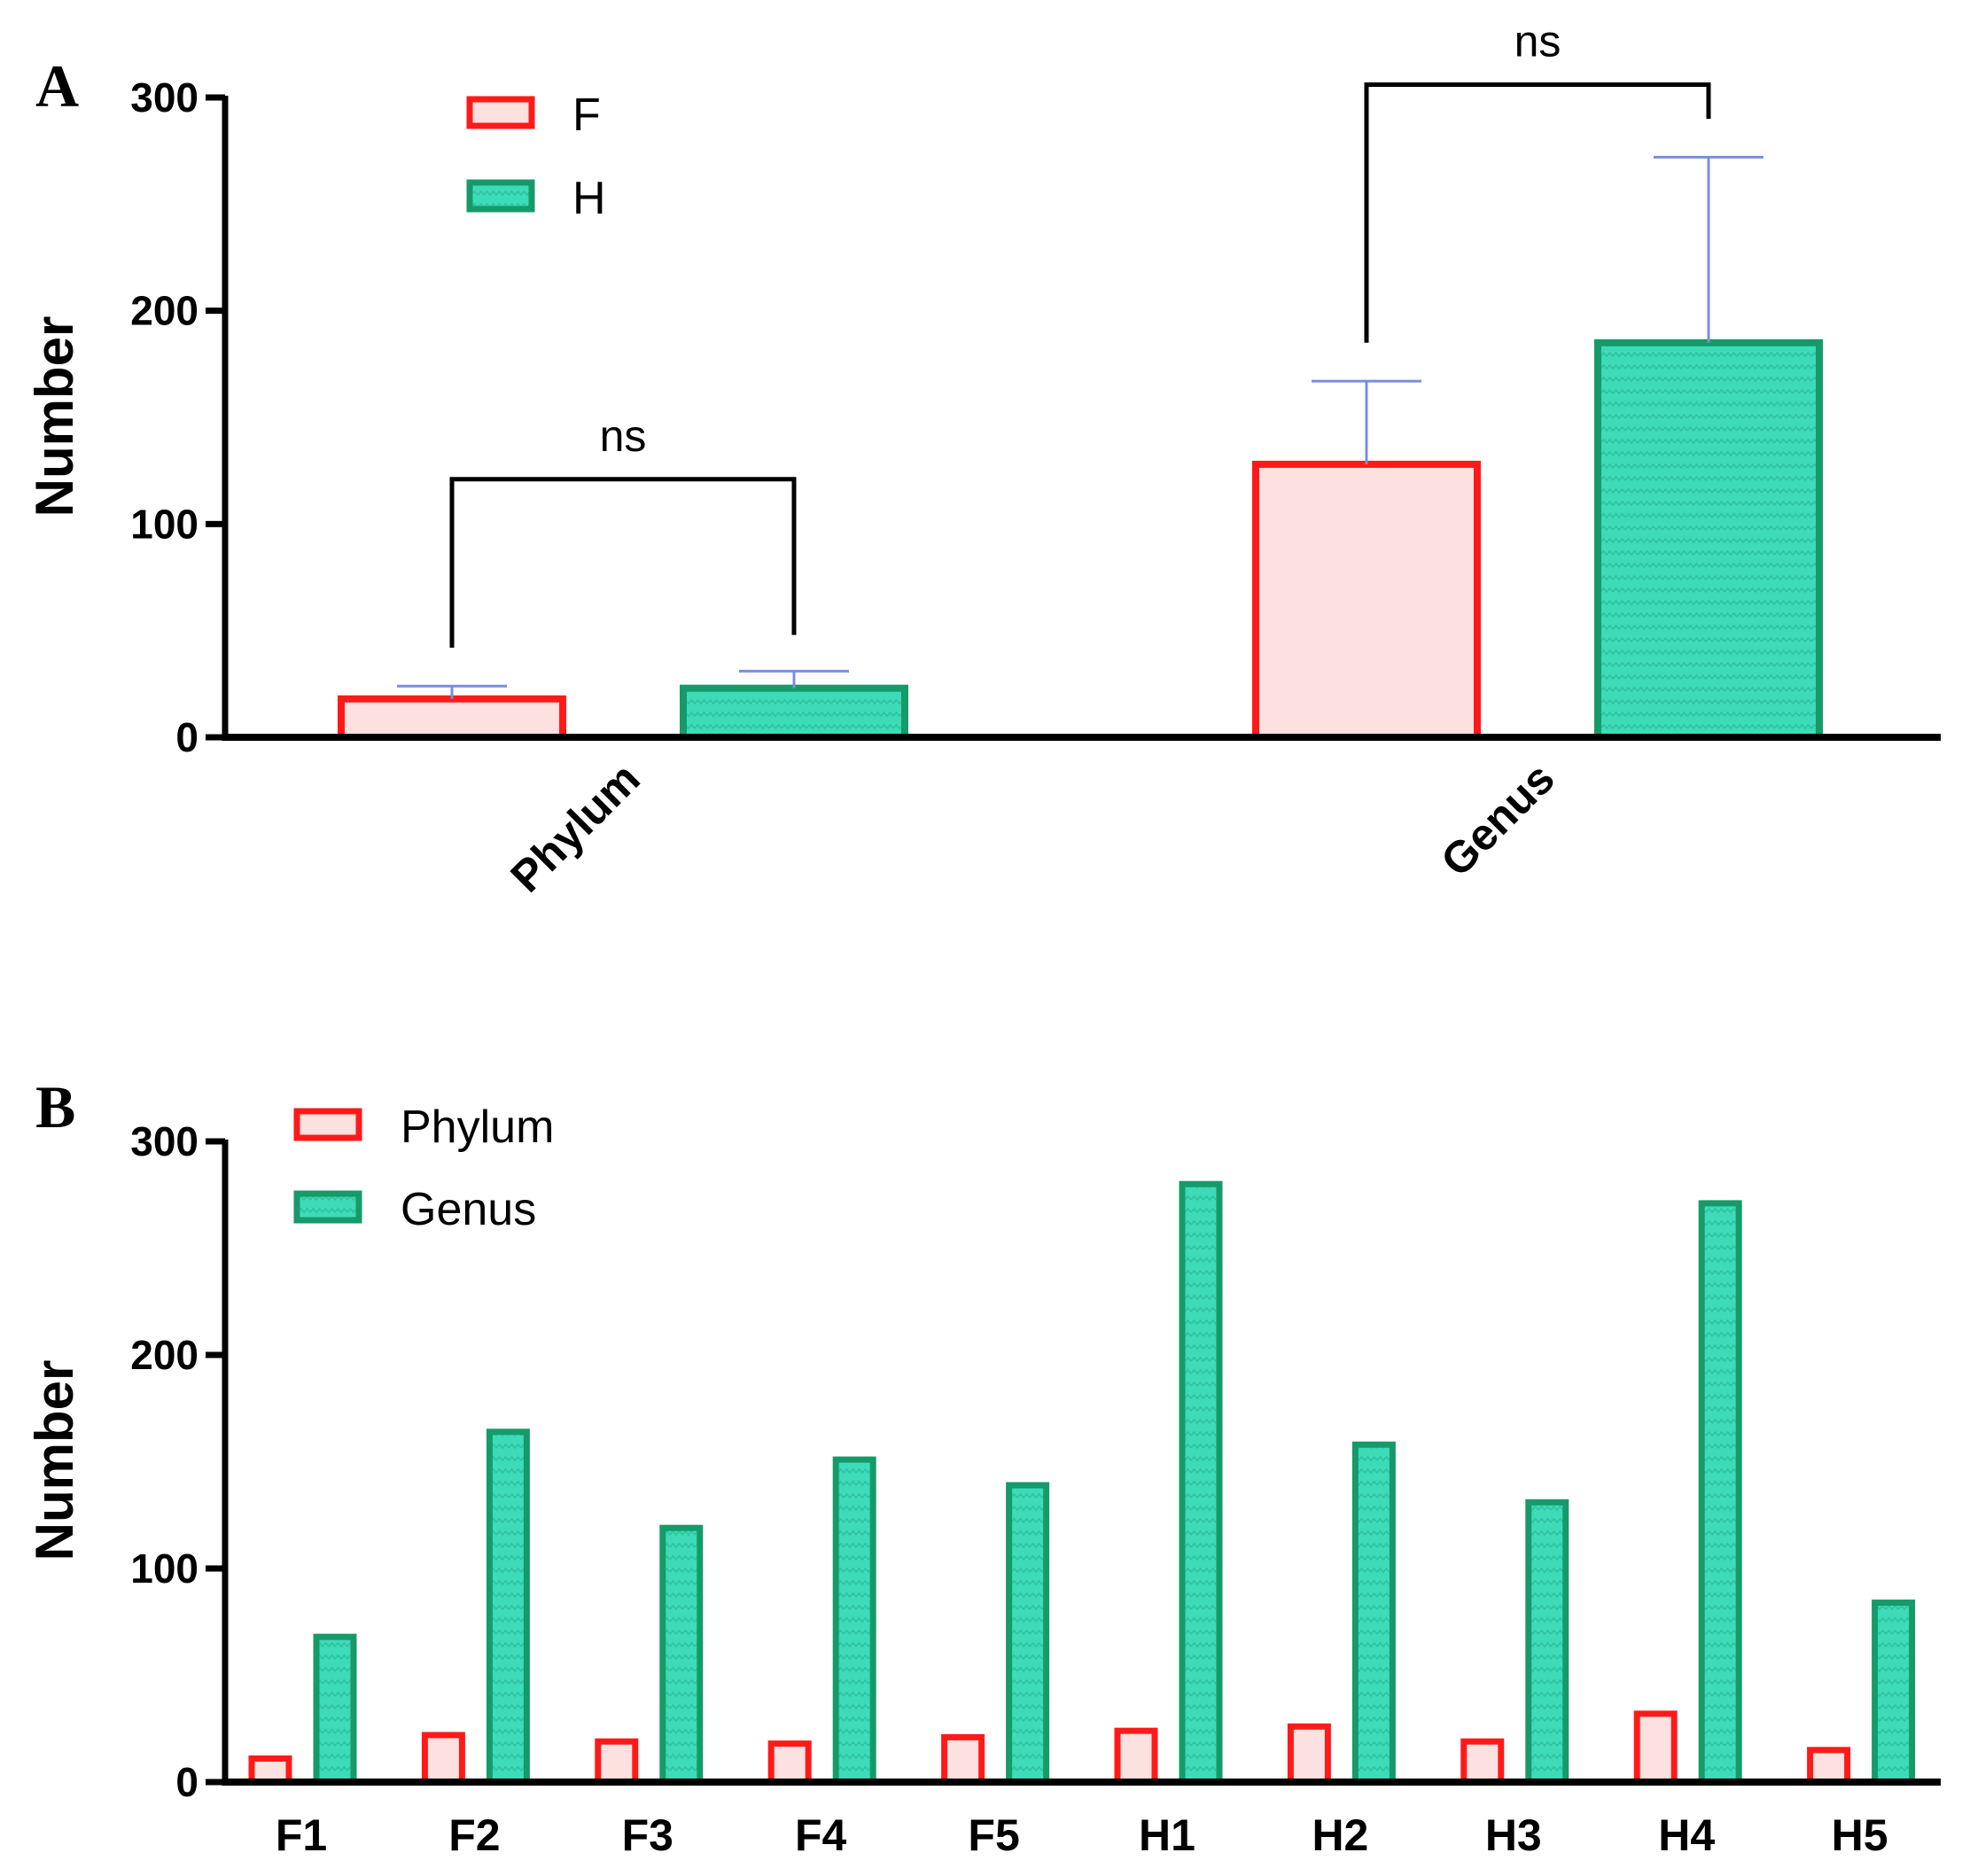 The width and height of the screenshot is (1962, 1876). What do you see at coordinates (1829, 1766) in the screenshot?
I see `bar-h5-phylum` at bounding box center [1829, 1766].